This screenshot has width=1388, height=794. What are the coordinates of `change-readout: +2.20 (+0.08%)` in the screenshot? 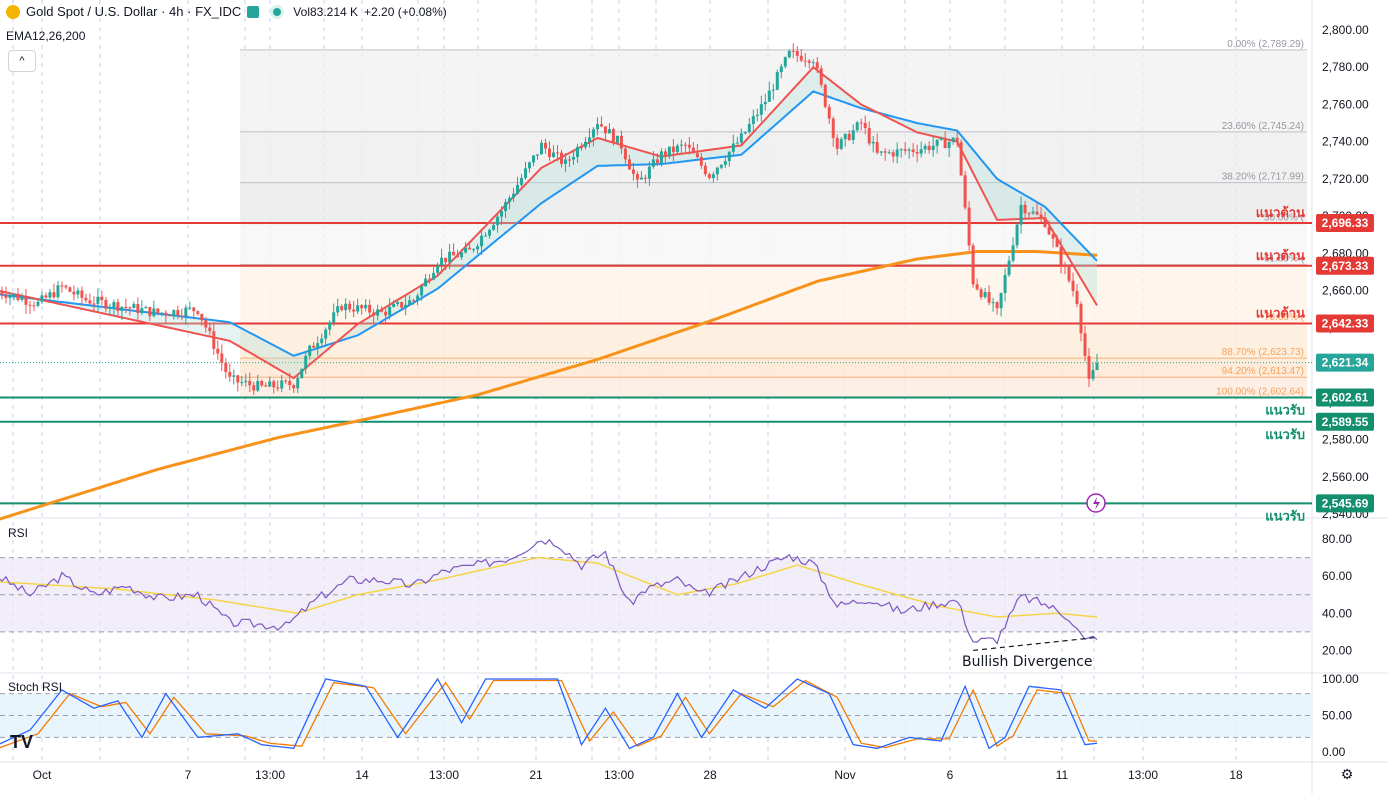 It's located at (405, 11).